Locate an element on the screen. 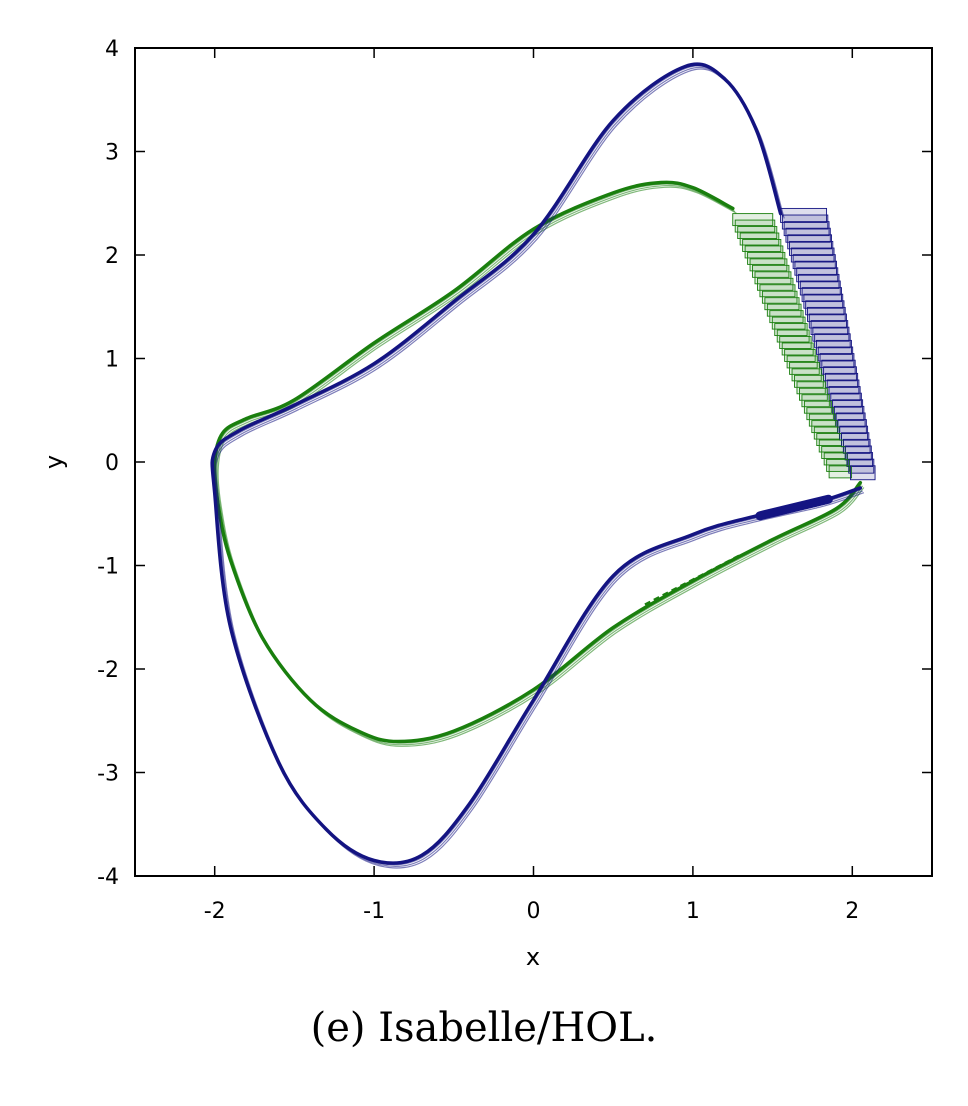 This screenshot has height=1106, width=968. y-tick-label: 2 is located at coordinates (112, 256).